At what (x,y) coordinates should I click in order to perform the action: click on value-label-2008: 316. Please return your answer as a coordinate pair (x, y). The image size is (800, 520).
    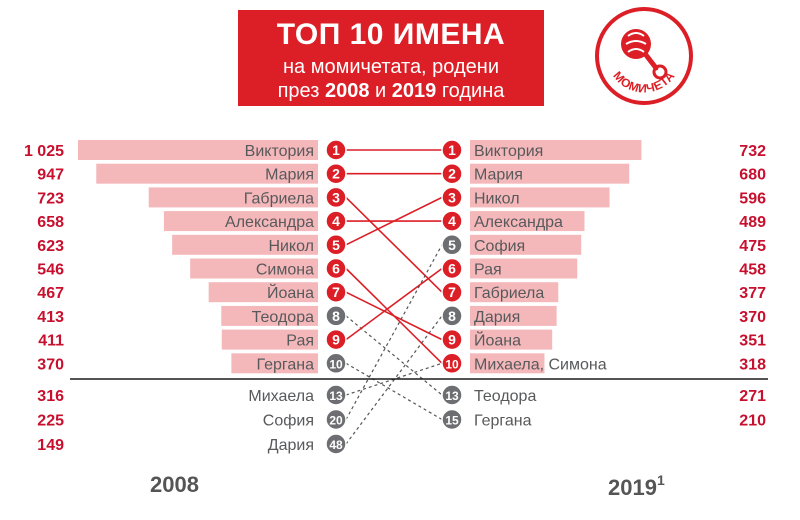
    Looking at the image, I should click on (50, 396).